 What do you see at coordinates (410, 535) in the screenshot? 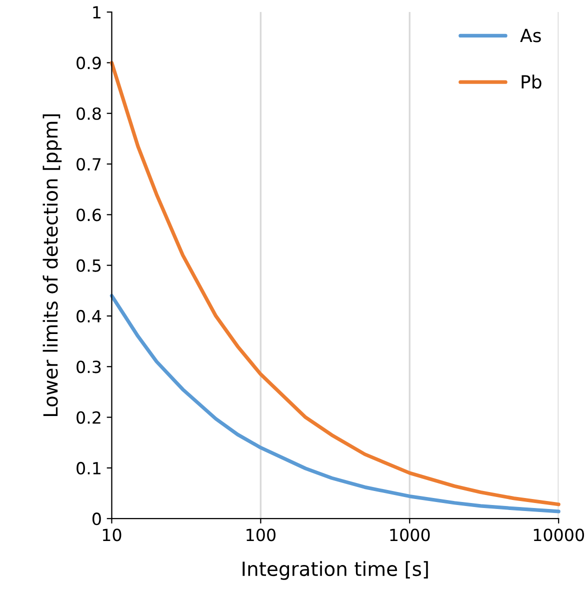
I see `x-tick-label: 1000` at bounding box center [410, 535].